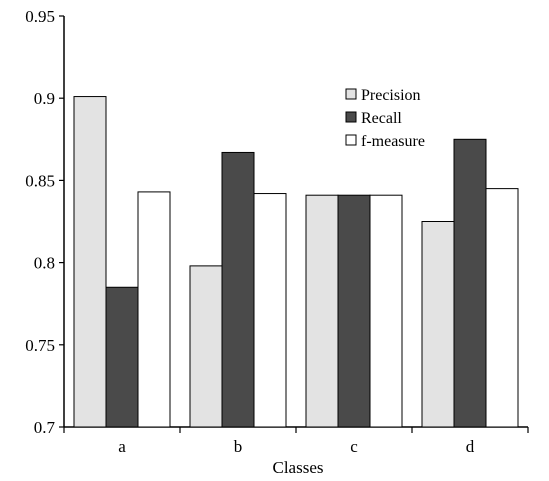 The height and width of the screenshot is (481, 549). Describe the element at coordinates (238, 289) in the screenshot. I see `bar-recall-b` at that location.